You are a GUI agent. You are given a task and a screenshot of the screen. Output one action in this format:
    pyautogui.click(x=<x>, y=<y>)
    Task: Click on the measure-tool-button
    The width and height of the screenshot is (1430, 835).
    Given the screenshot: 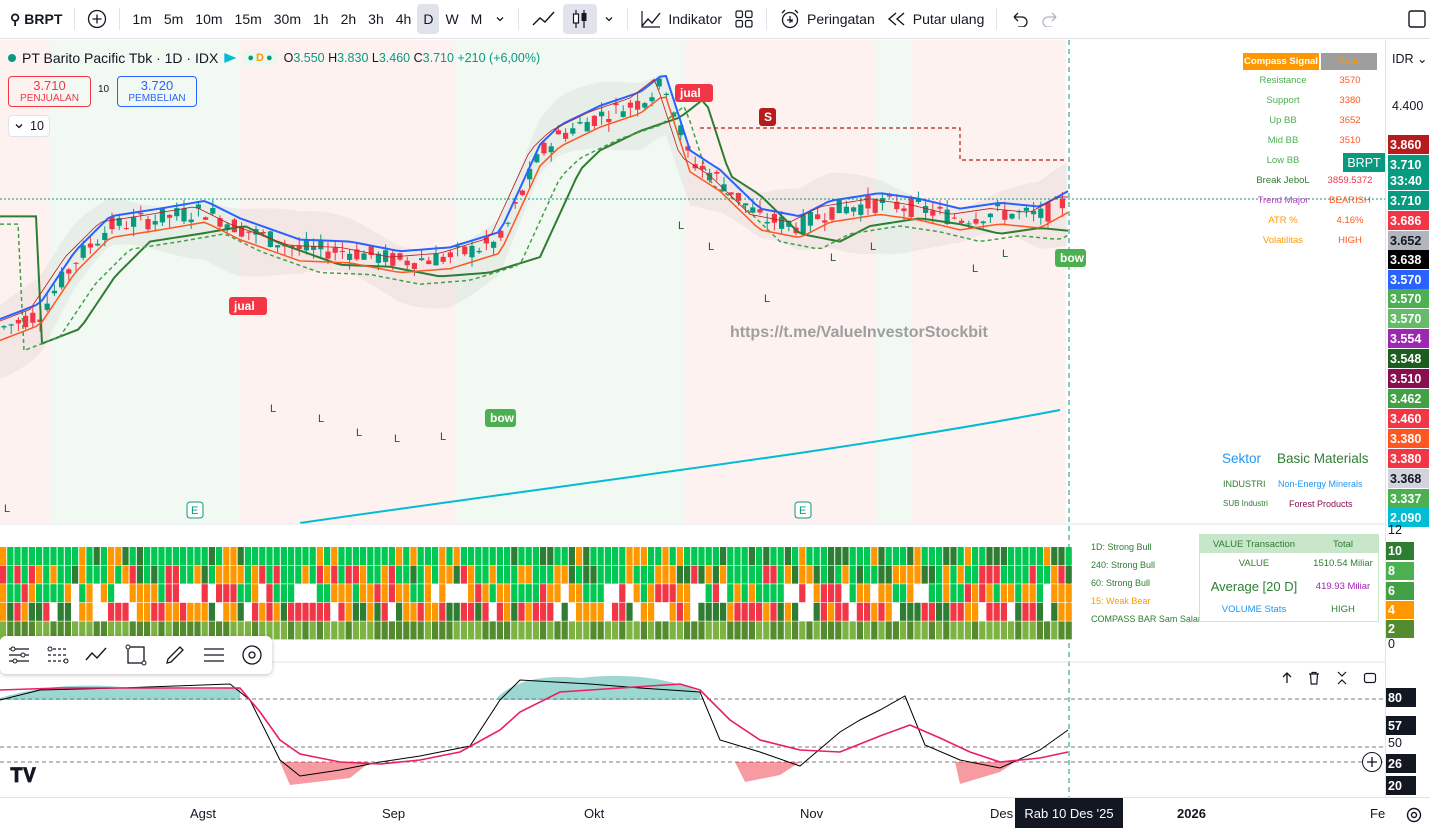 What is the action you would take?
    pyautogui.click(x=252, y=655)
    